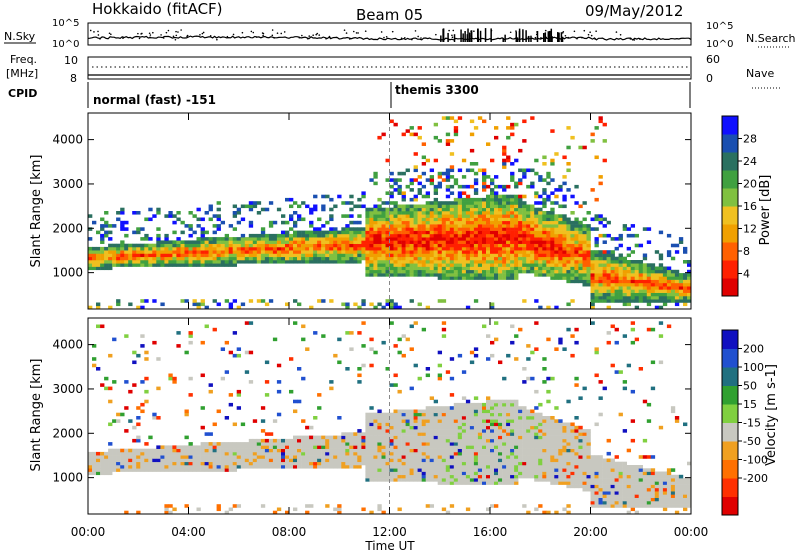 This screenshot has width=800, height=554. What do you see at coordinates (719, 26) in the screenshot?
I see `nsearch-tick-high: 10^5` at bounding box center [719, 26].